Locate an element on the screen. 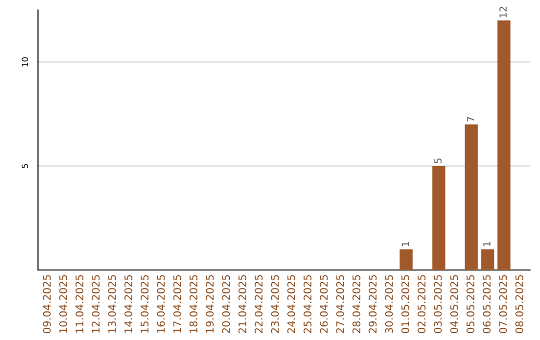 The image size is (540, 340). x-tick-label: 13.04.2025 is located at coordinates (112, 304).